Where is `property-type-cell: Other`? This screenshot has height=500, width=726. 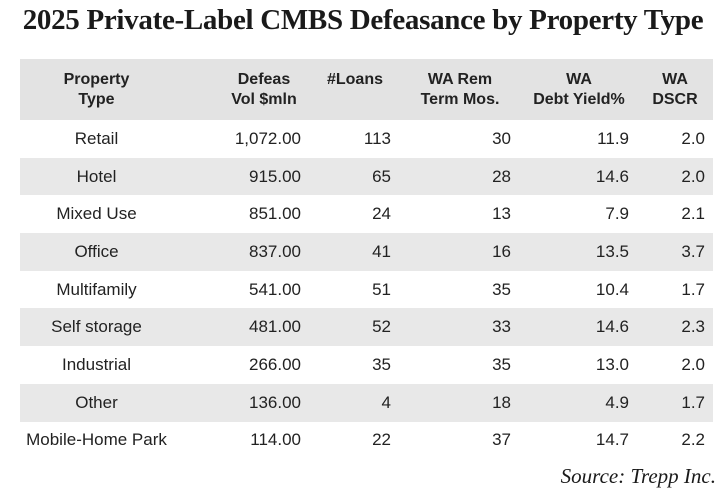 property-type-cell: Other is located at coordinates (96, 402).